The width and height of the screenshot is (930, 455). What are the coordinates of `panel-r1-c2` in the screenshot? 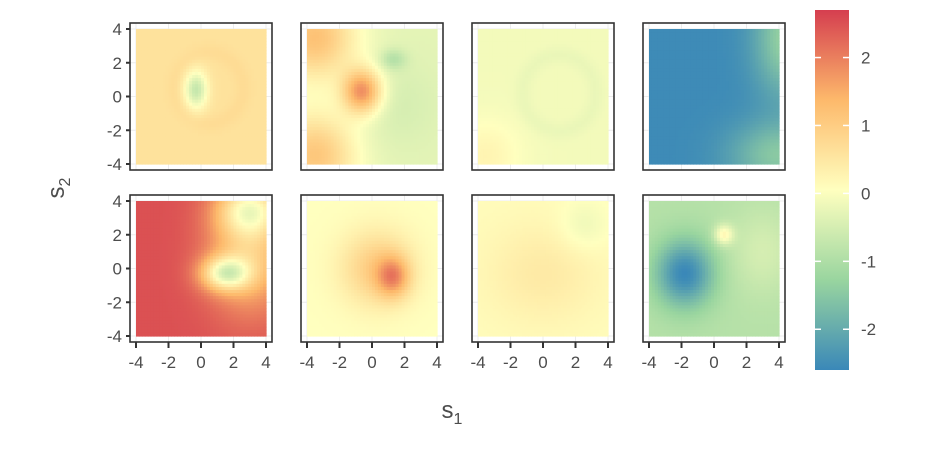 It's located at (372, 96).